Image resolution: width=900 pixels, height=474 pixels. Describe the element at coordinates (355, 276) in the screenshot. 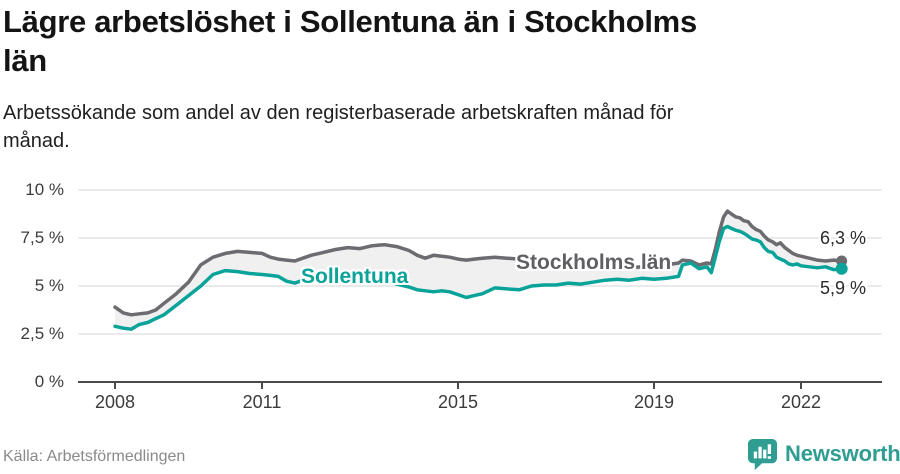

I see `series-label-sollentuna: Sollentuna` at that location.